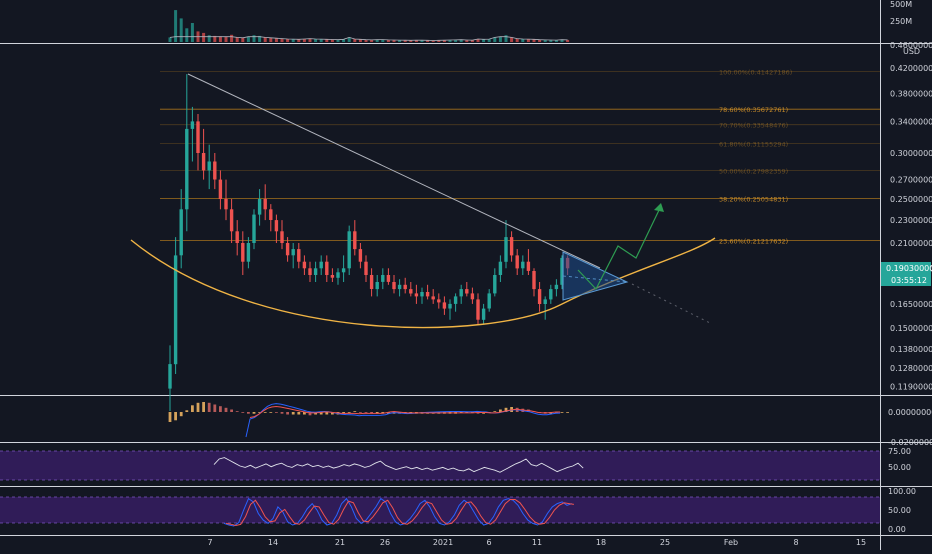 Image resolution: width=932 pixels, height=554 pixels. What do you see at coordinates (440, 510) in the screenshot?
I see `stoch-band` at bounding box center [440, 510].